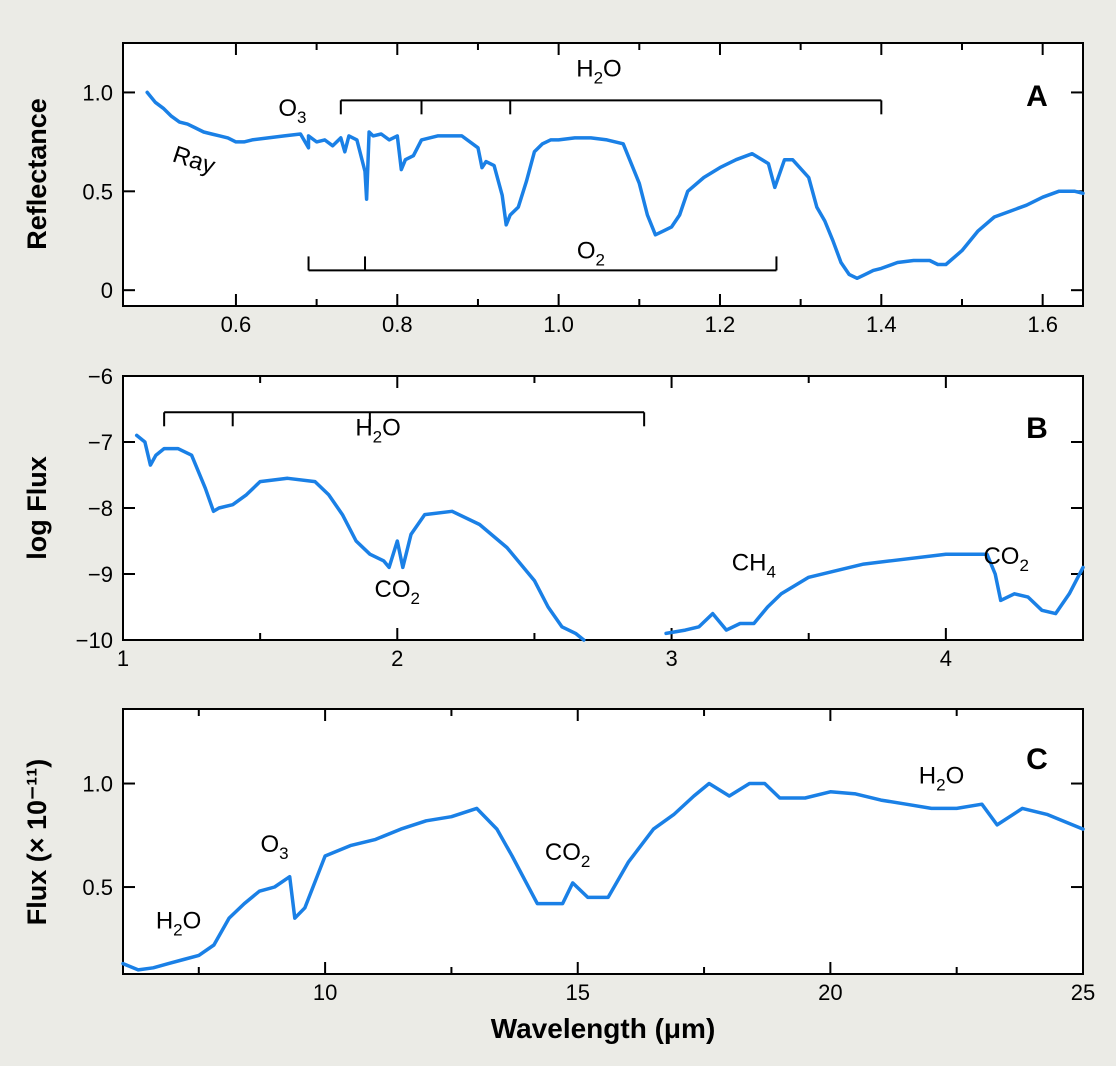 The height and width of the screenshot is (1066, 1116). I want to click on x-tick-label: 4, so click(946, 658).